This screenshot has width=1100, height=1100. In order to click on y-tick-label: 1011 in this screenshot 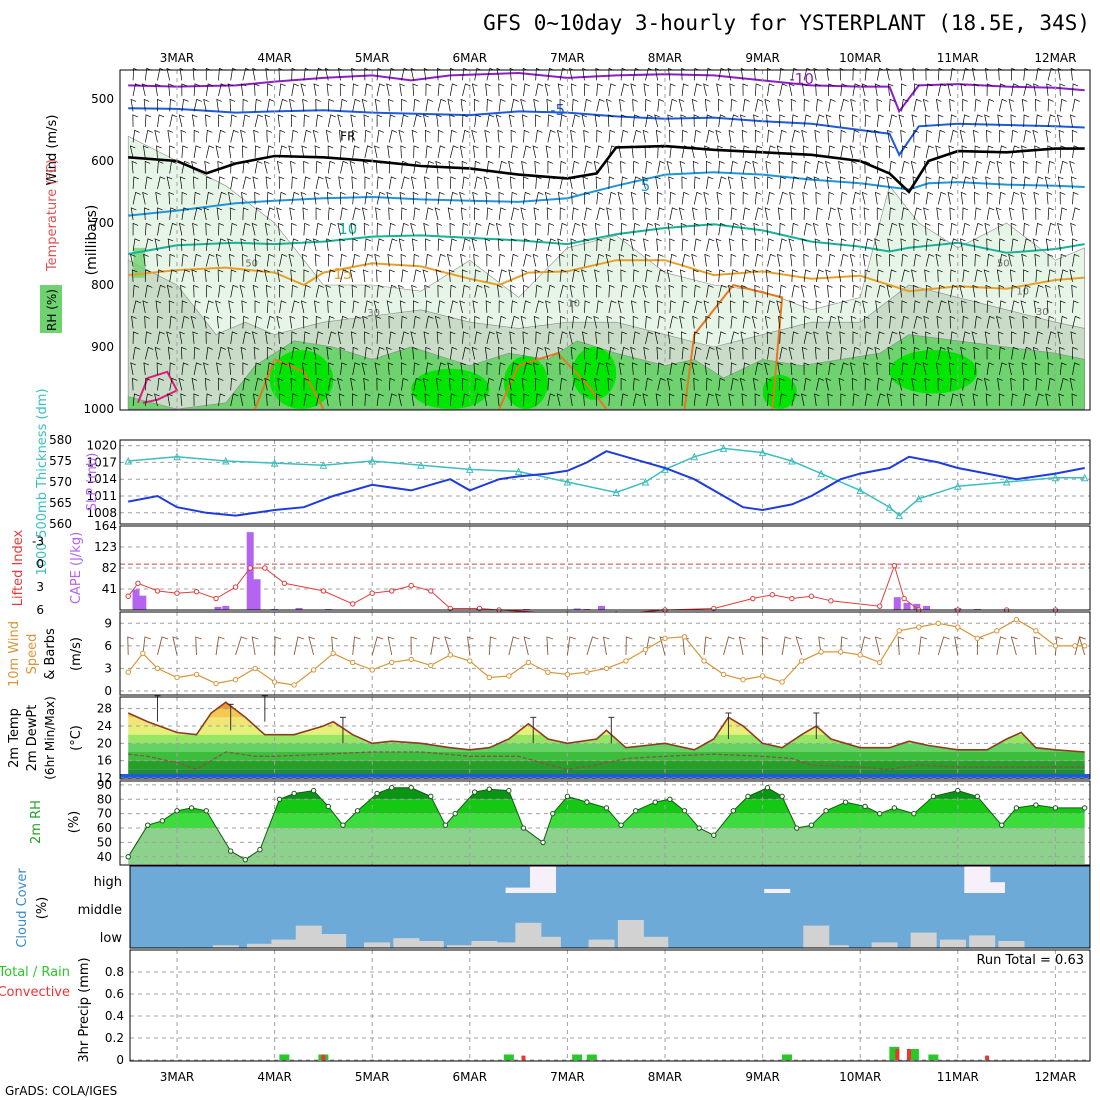, I will do `click(101, 496)`.